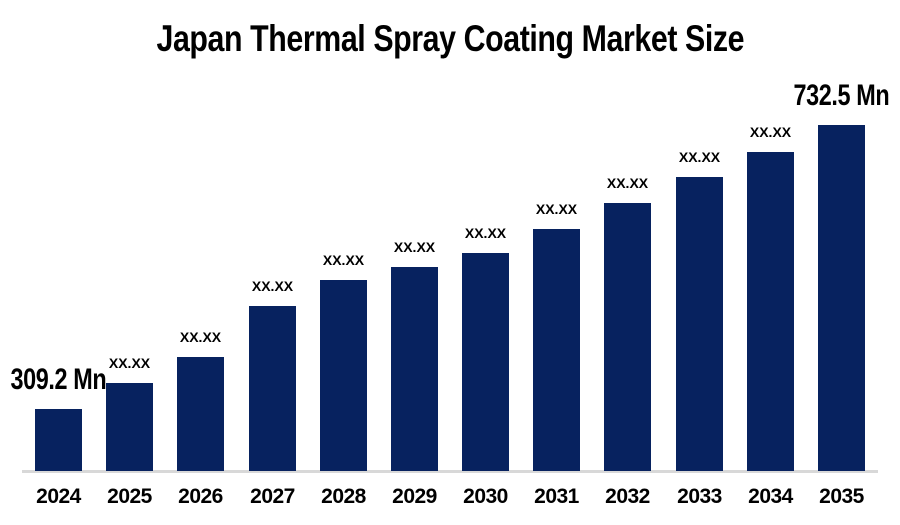  Describe the element at coordinates (841, 95) in the screenshot. I see `bar-value-text: 732.5 Mn` at that location.